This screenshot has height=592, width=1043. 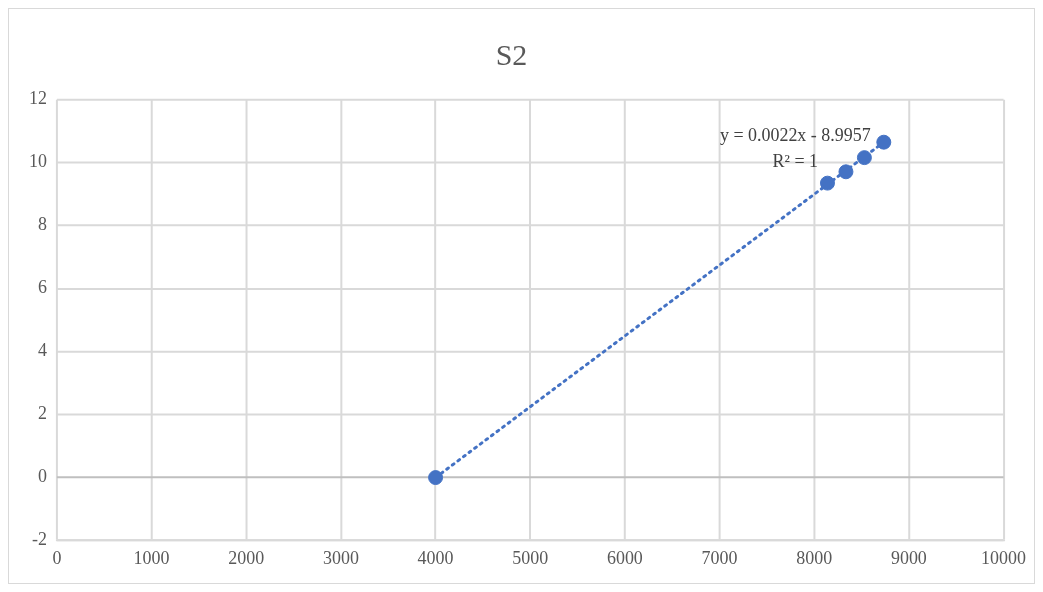 I want to click on x-tick-label: 2000, so click(x=246, y=558).